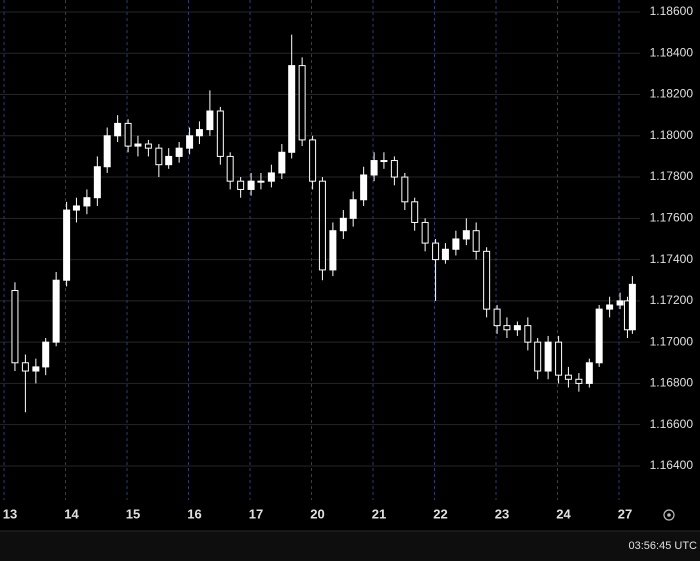 Image resolution: width=700 pixels, height=561 pixels. What do you see at coordinates (133, 513) in the screenshot?
I see `x-tick-label: 15` at bounding box center [133, 513].